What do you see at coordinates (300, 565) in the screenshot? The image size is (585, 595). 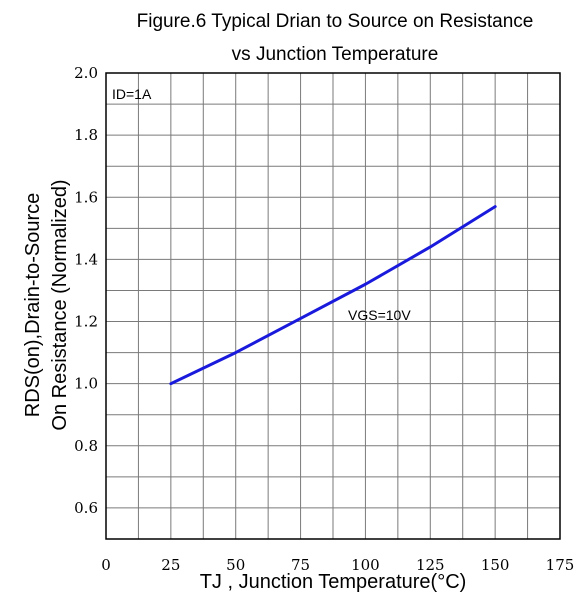 I see `x-tick-label: 75` at bounding box center [300, 565].